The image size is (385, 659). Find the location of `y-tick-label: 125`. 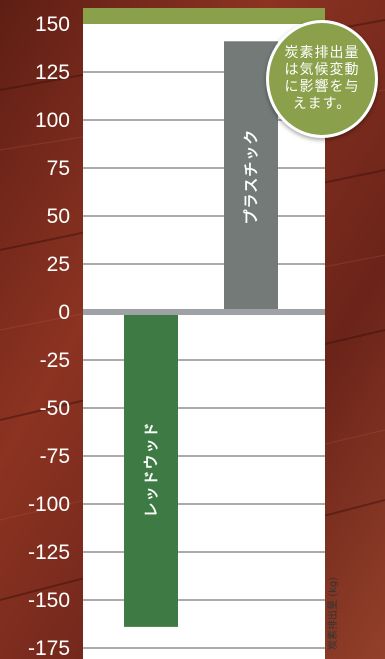

y-tick-label: 125 is located at coordinates (52, 72).